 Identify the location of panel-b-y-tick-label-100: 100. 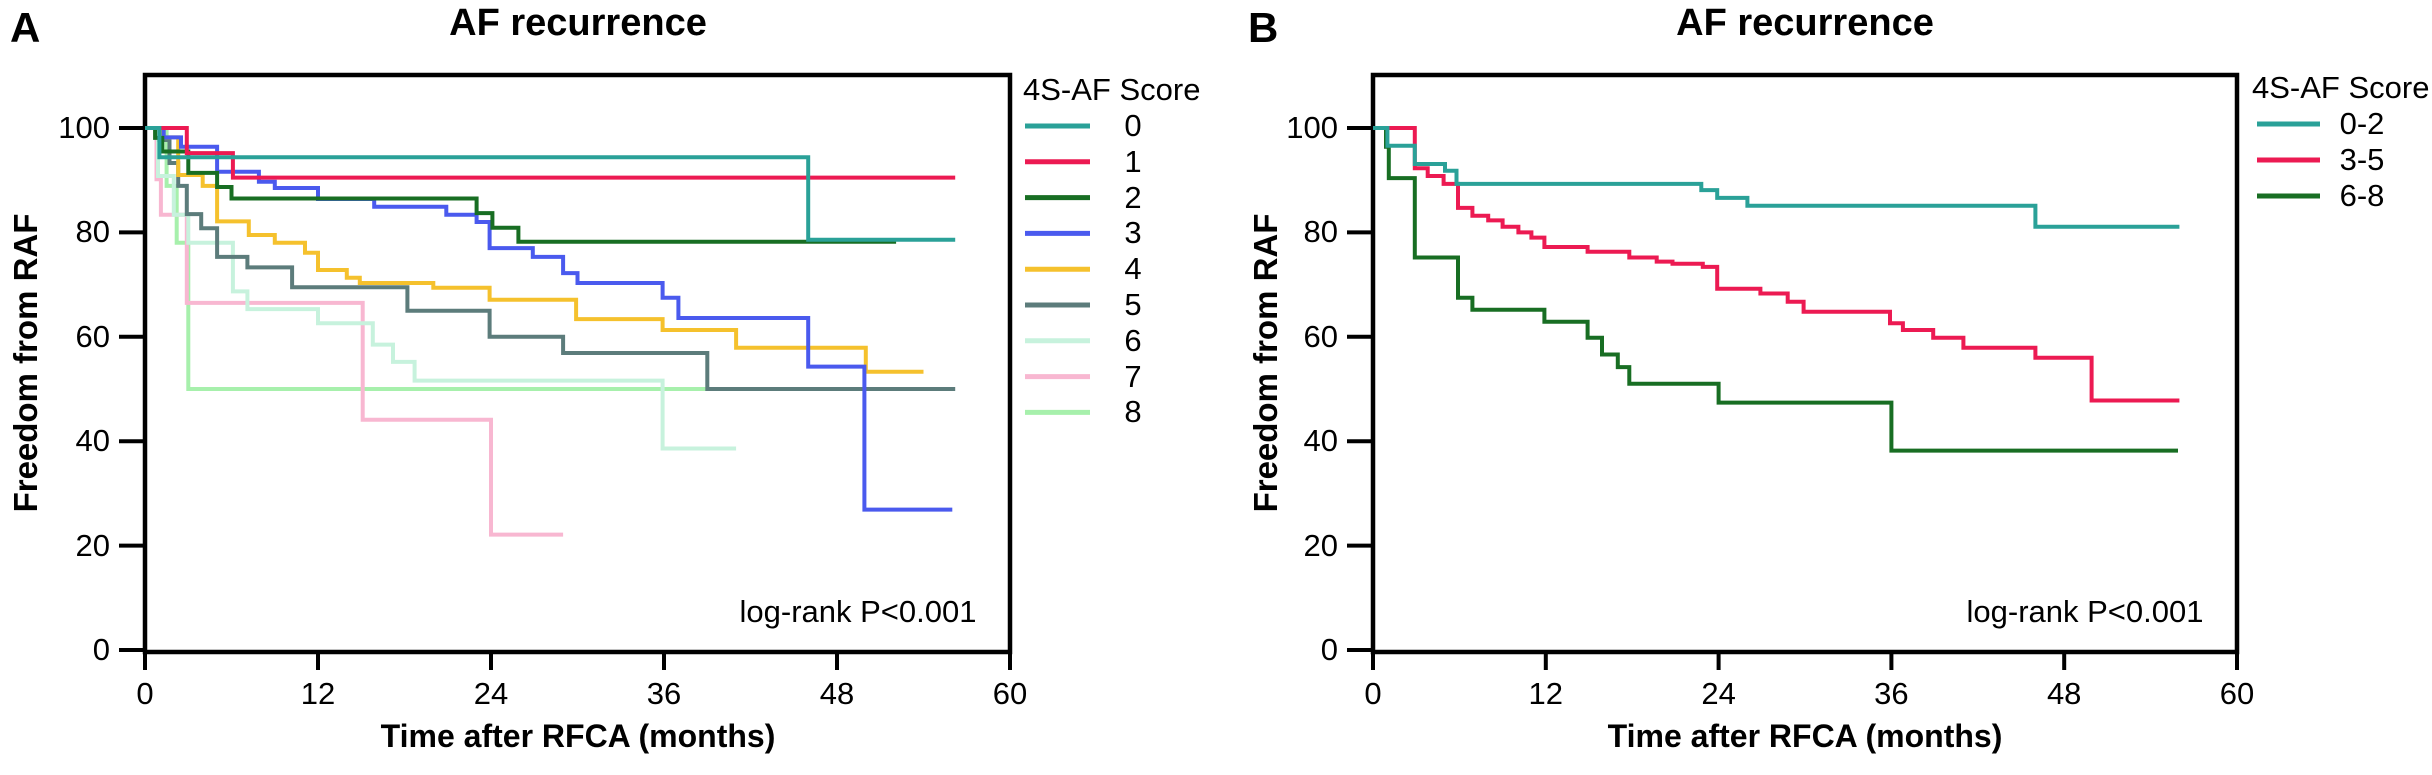
(1312, 127).